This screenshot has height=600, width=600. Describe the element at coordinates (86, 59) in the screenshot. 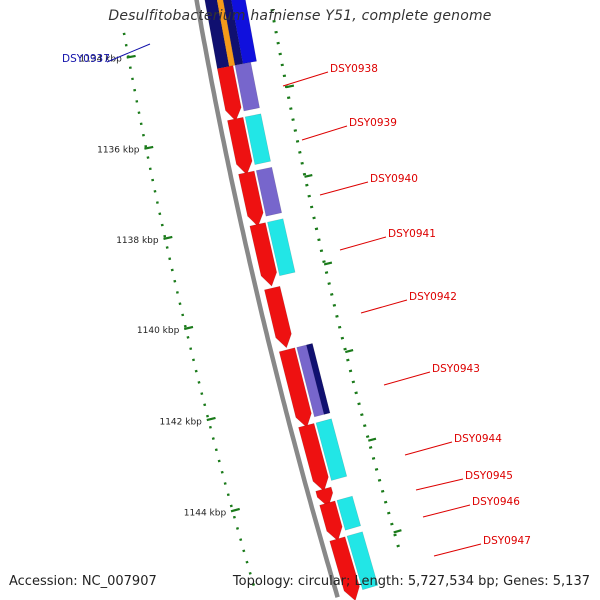

I see `gene-label-text: DSY0937` at that location.